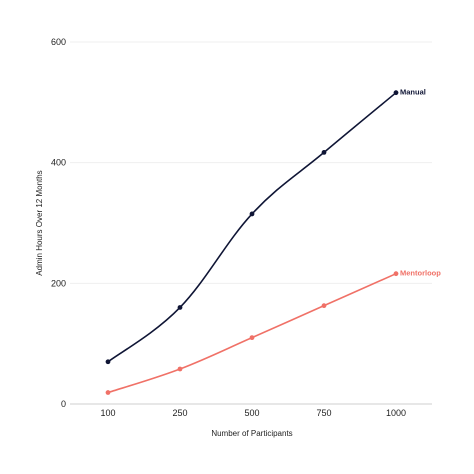 The height and width of the screenshot is (474, 474). What do you see at coordinates (58, 283) in the screenshot?
I see `y-tick-label: 200` at bounding box center [58, 283].